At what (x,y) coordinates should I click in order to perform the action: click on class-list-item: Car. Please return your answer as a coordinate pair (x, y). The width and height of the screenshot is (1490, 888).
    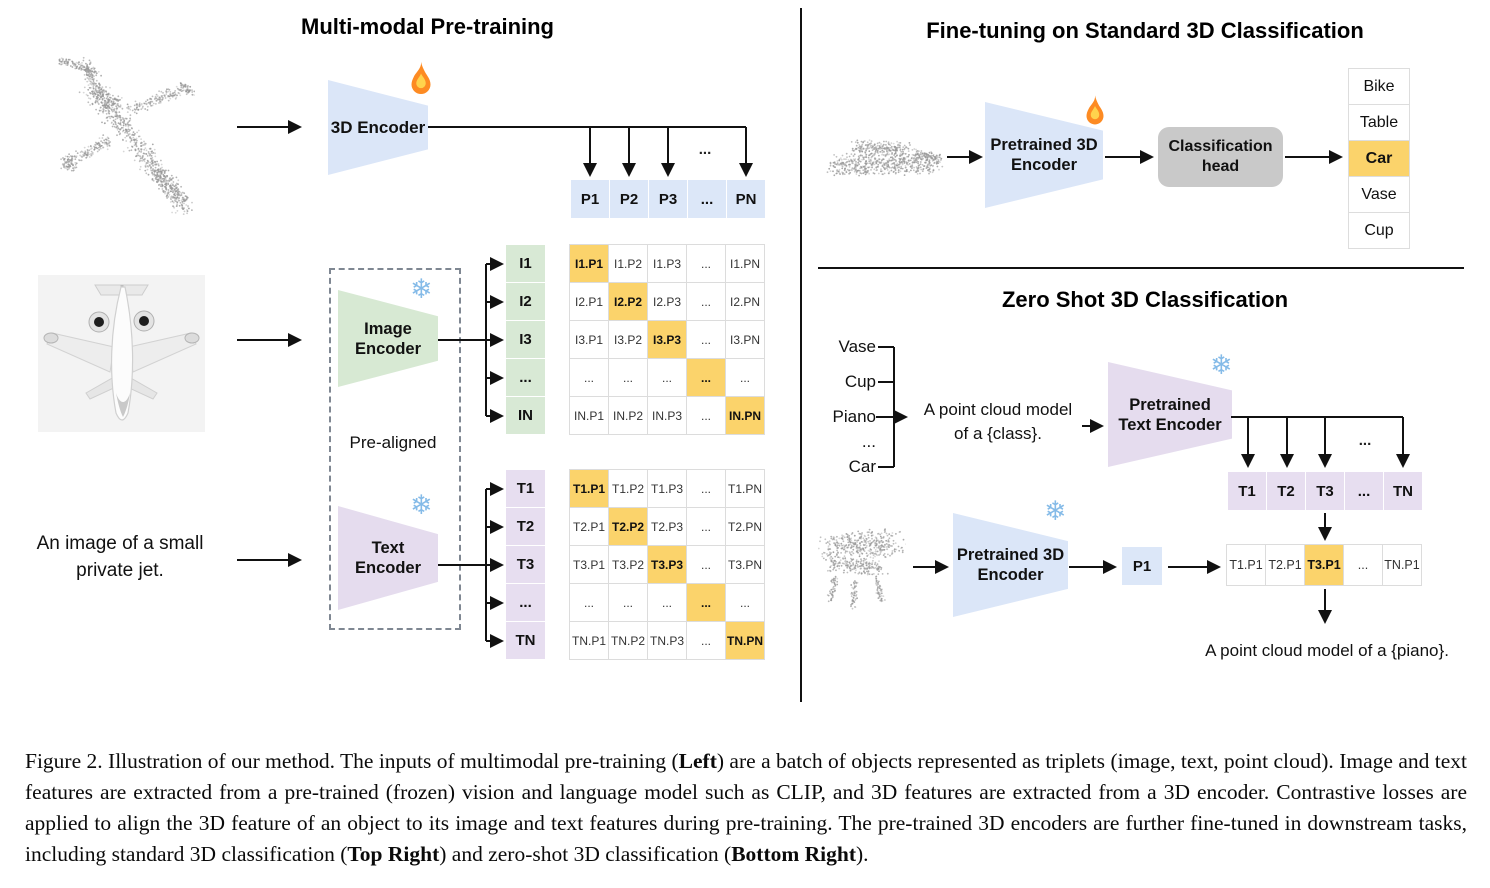
    Looking at the image, I should click on (1379, 158).